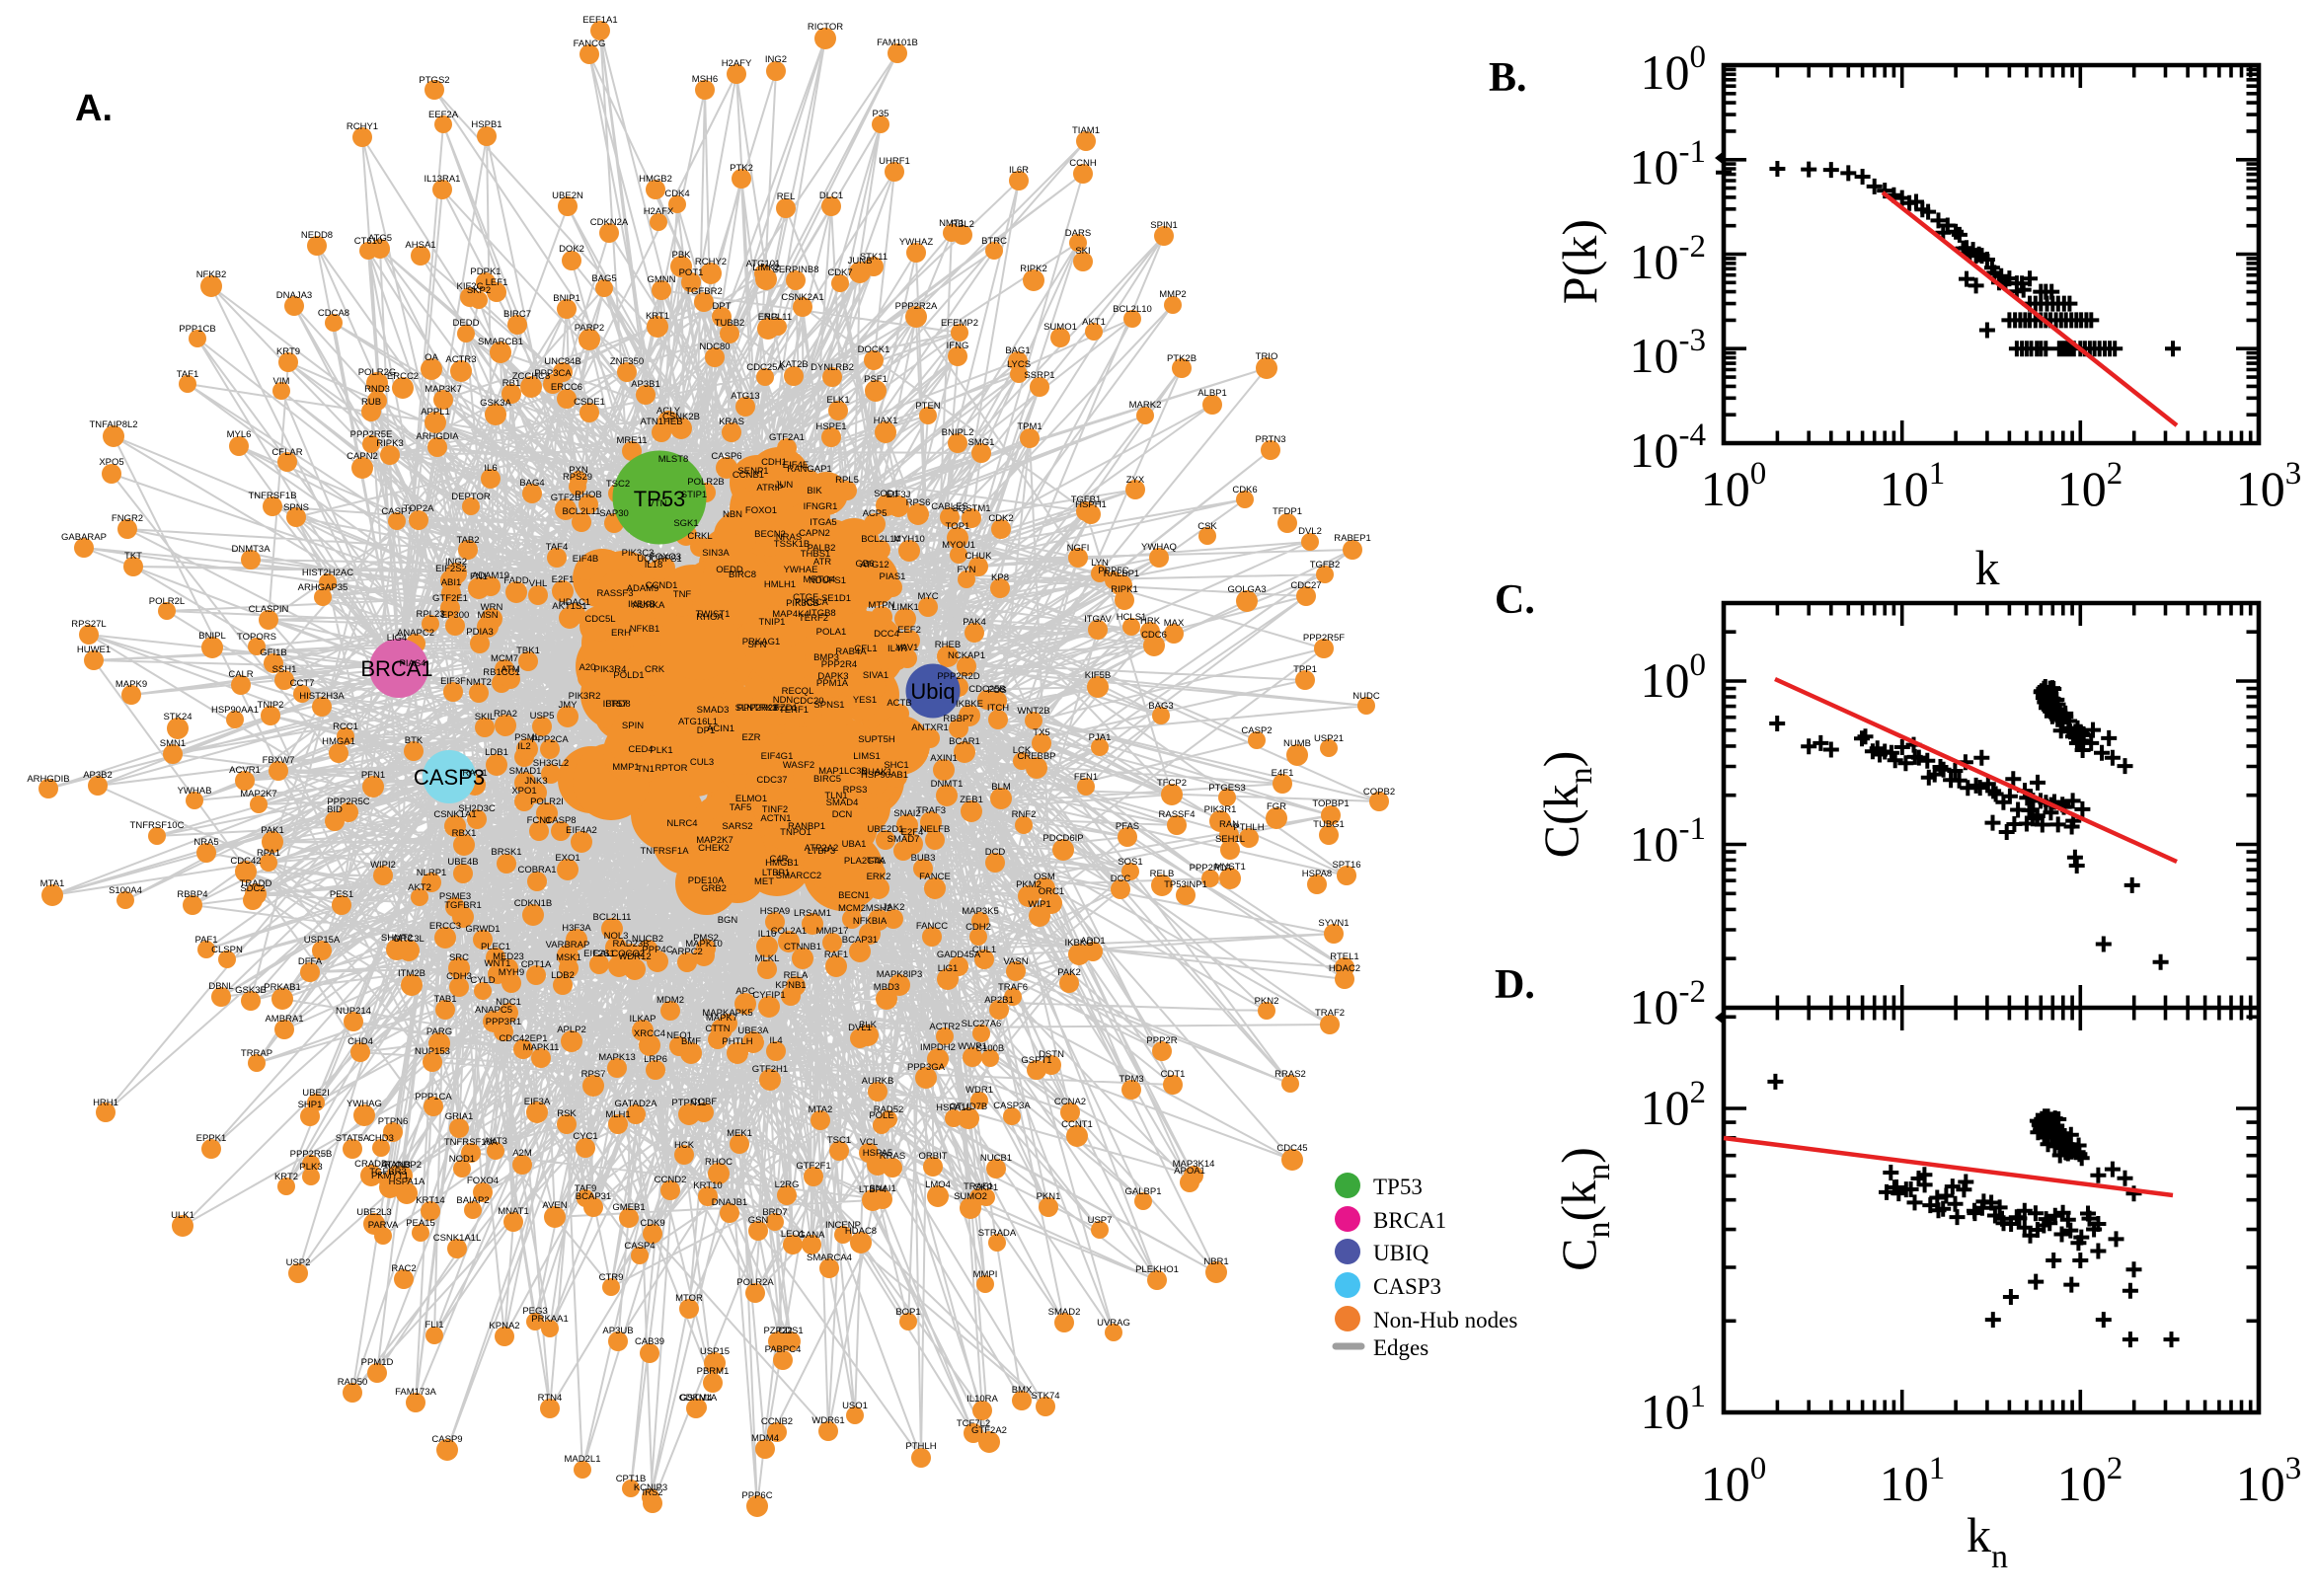  Describe the element at coordinates (854, 895) in the screenshot. I see `svg-text: BECN1` at that location.